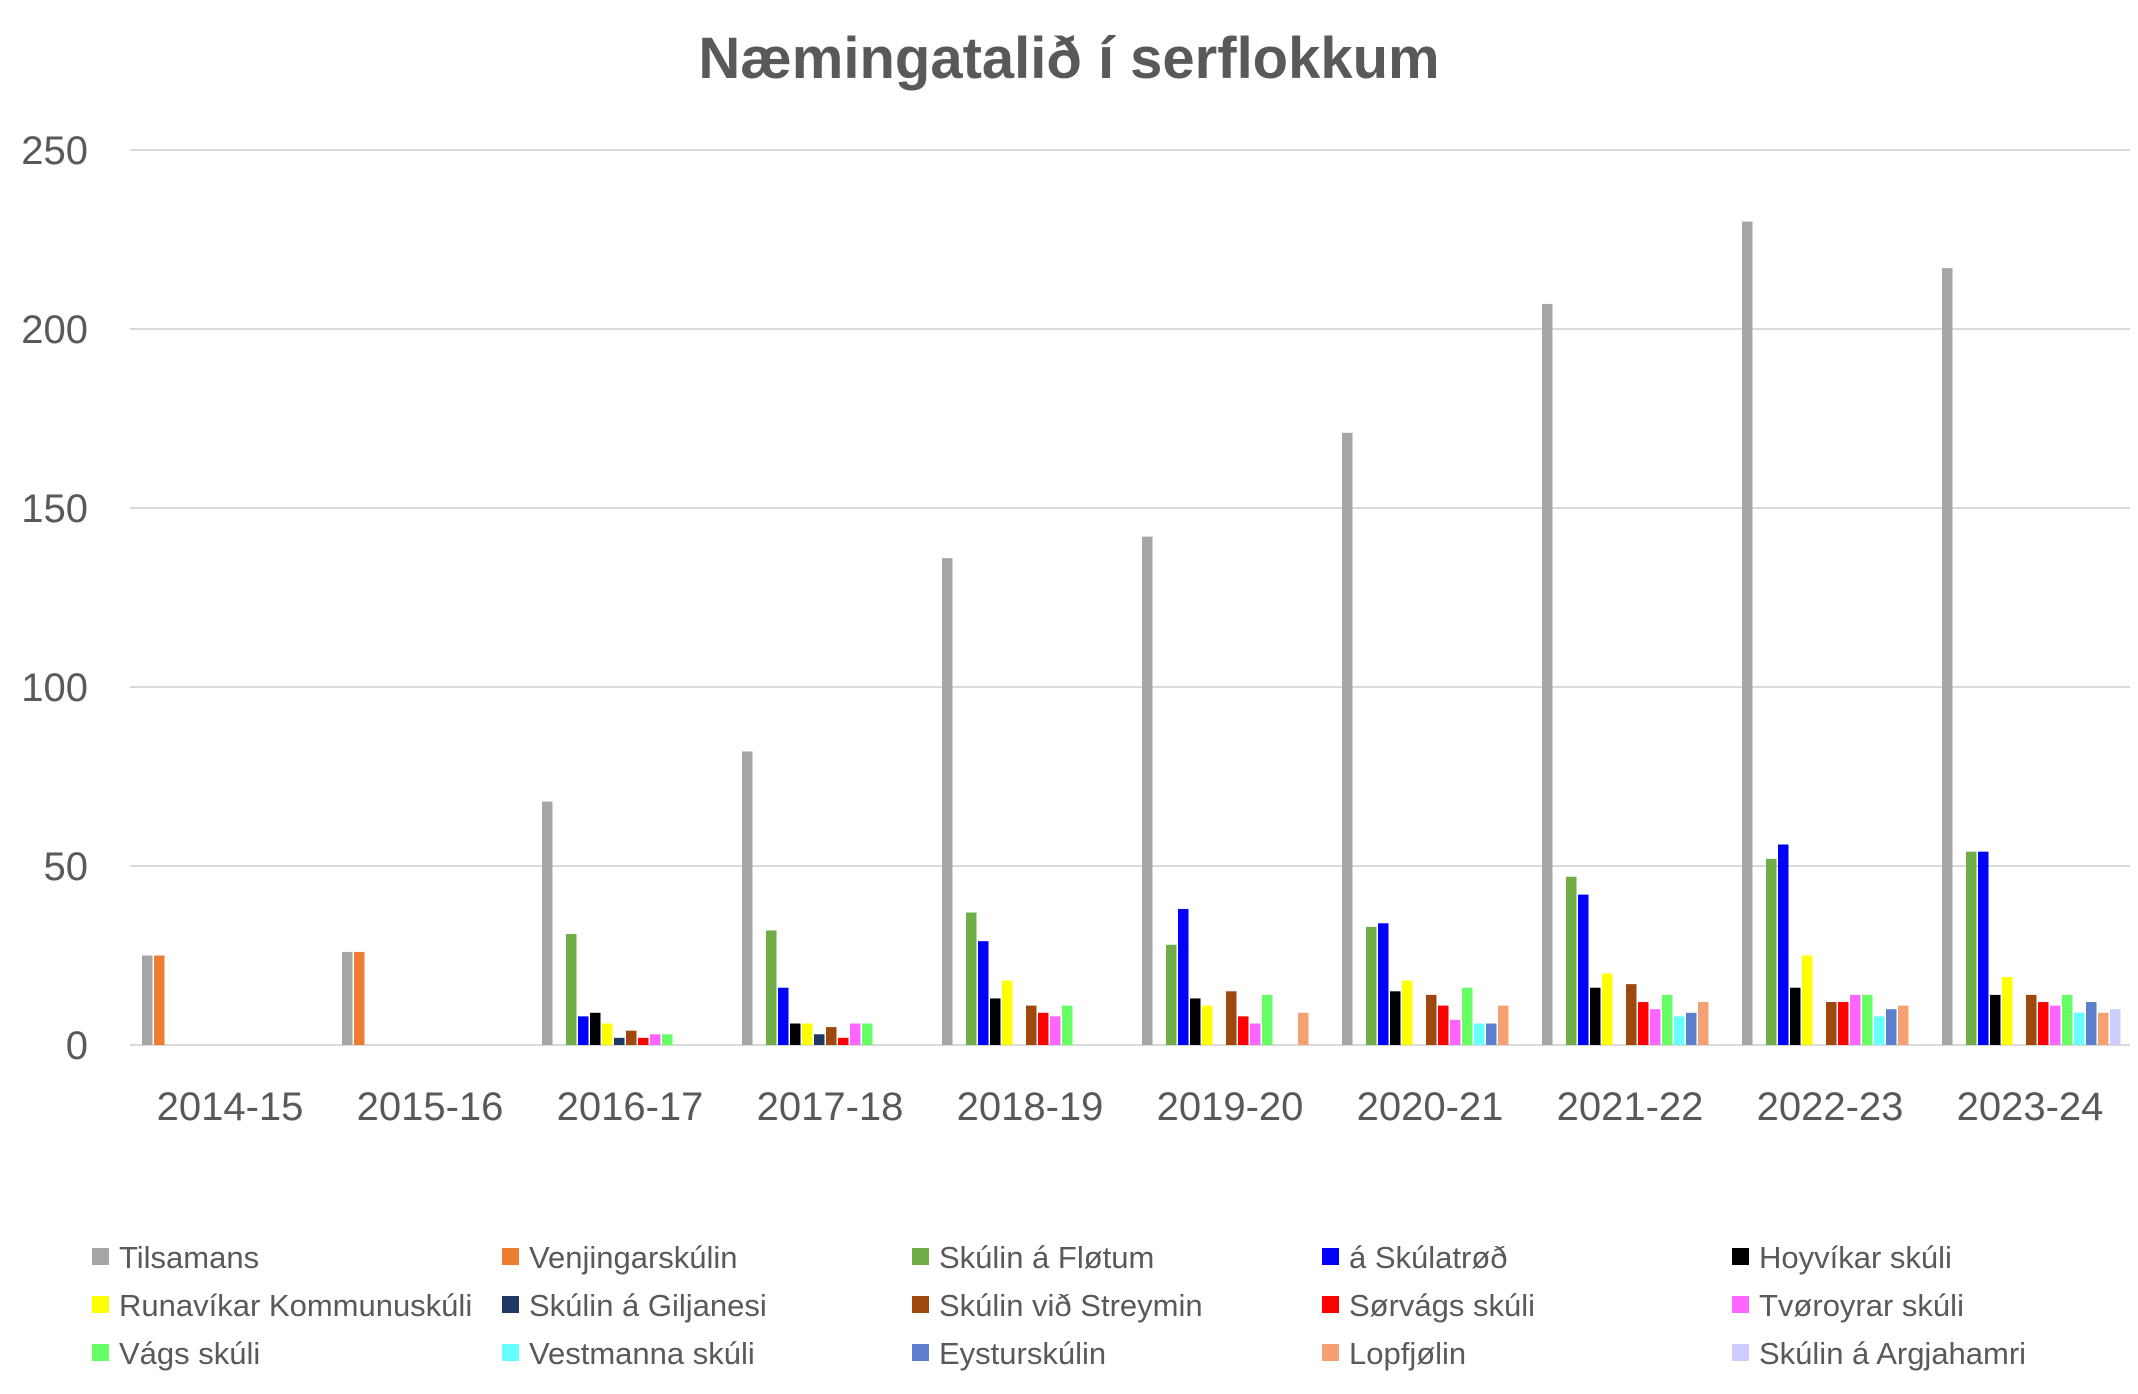  I want to click on legend-label: Runavíkar Kommunuskúli, so click(295, 1305).